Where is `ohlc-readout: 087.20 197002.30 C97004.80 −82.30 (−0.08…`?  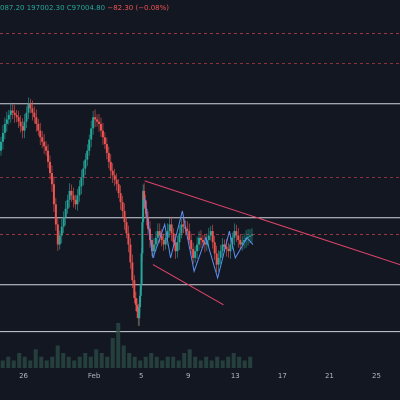 ohlc-readout: 087.20 197002.30 C97004.80 −82.30 (−0.08… is located at coordinates (84, 8).